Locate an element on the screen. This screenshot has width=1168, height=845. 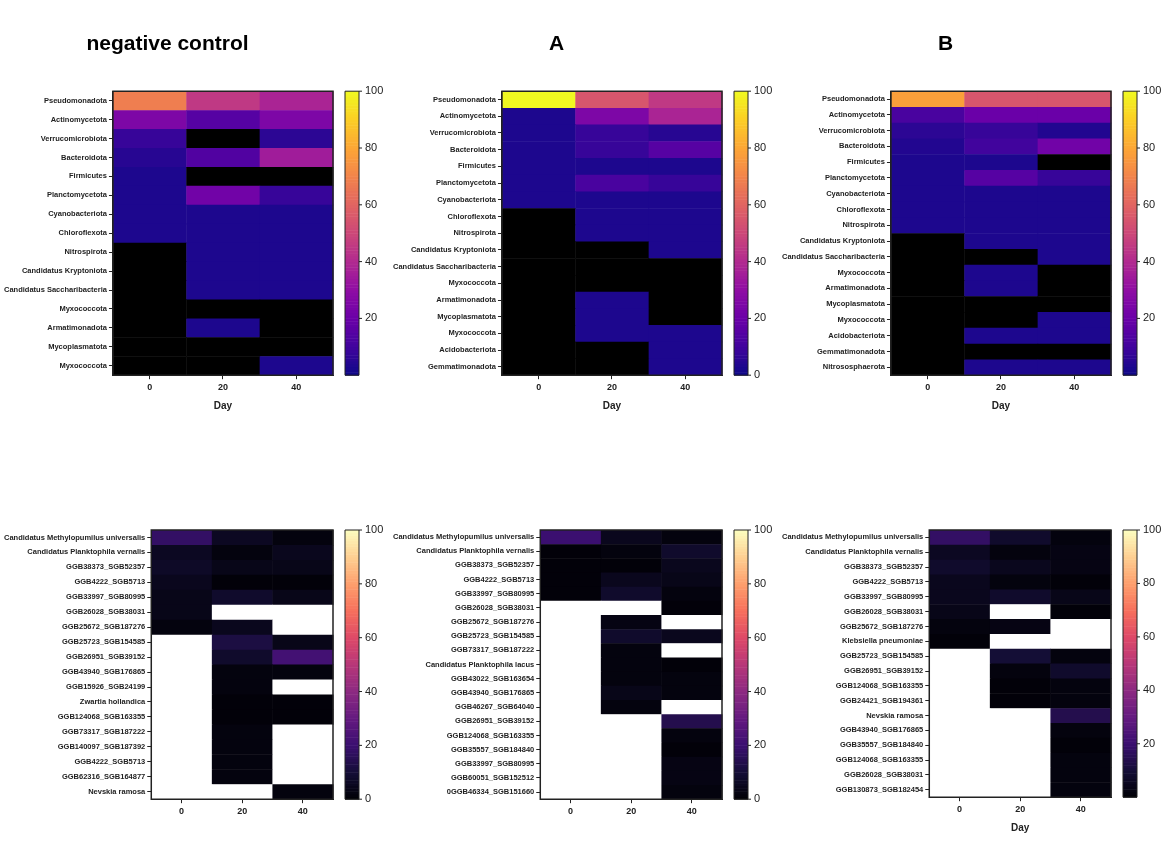
chart-title: A is located at coordinates (556, 43).